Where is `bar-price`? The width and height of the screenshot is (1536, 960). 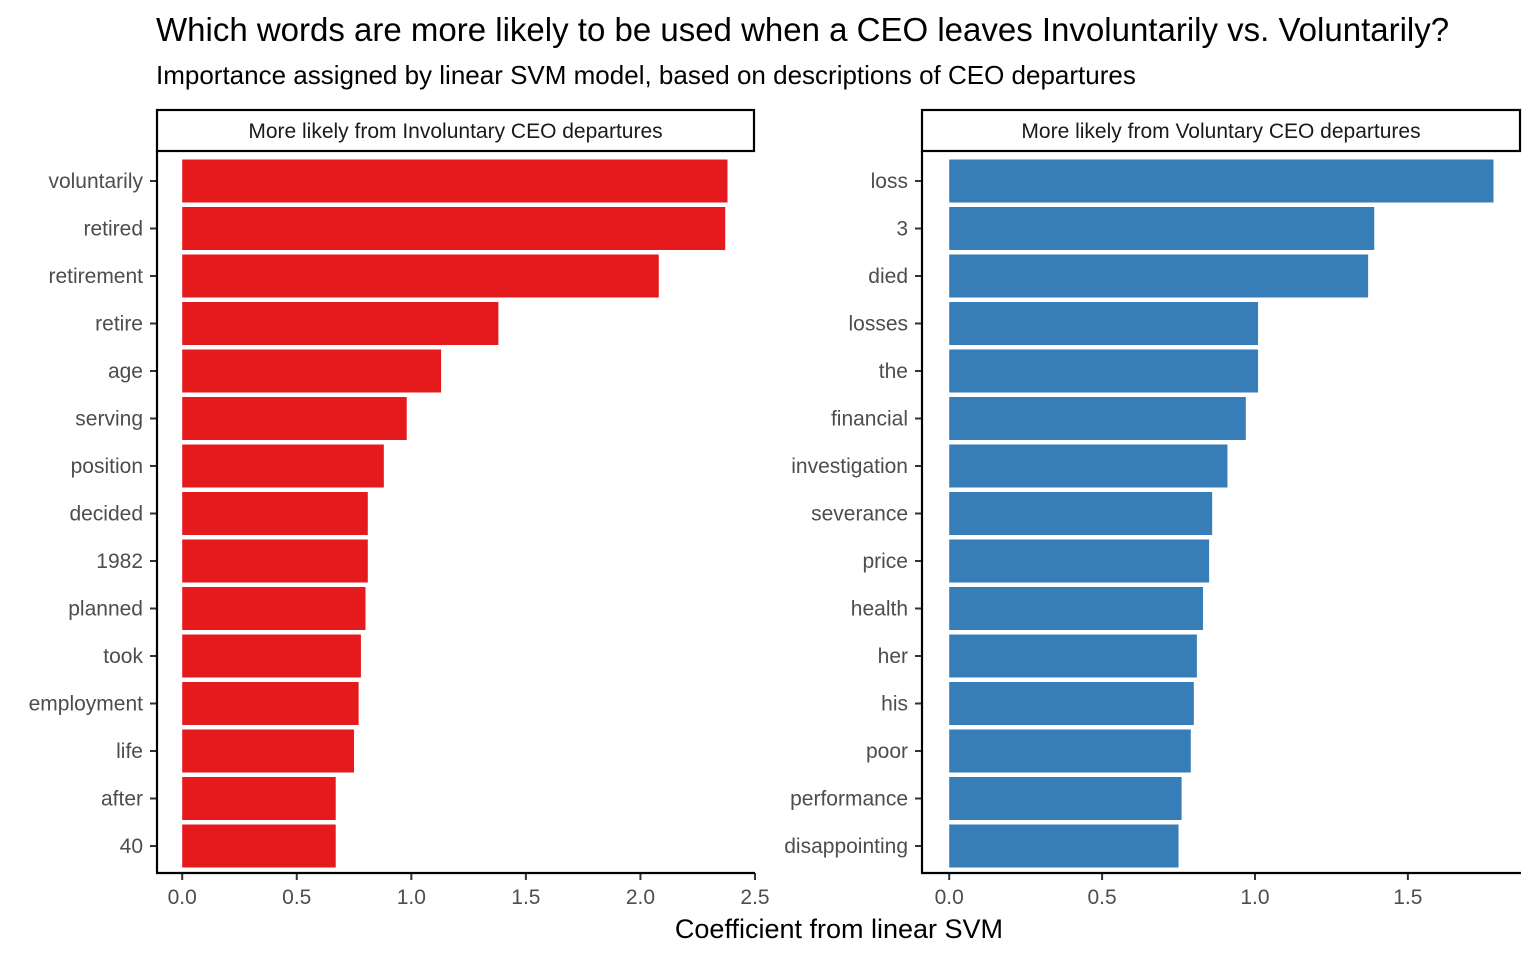
bar-price is located at coordinates (1079, 561).